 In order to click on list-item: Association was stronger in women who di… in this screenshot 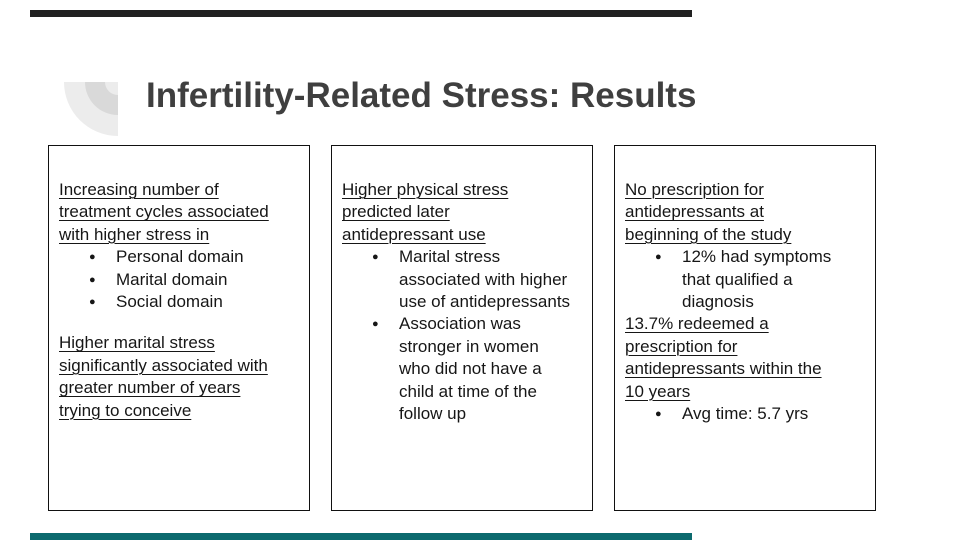, I will do `click(463, 369)`.